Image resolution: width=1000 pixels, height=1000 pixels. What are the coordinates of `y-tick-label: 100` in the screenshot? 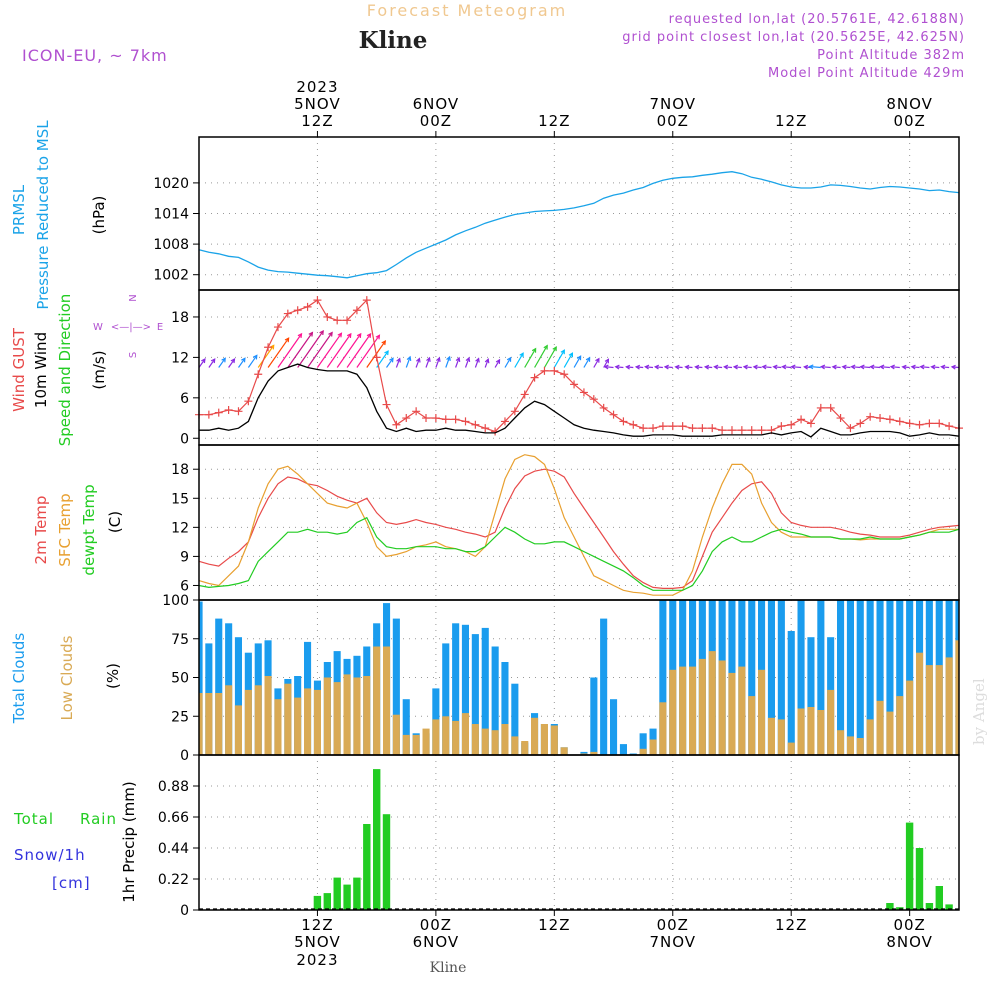 It's located at (175, 601).